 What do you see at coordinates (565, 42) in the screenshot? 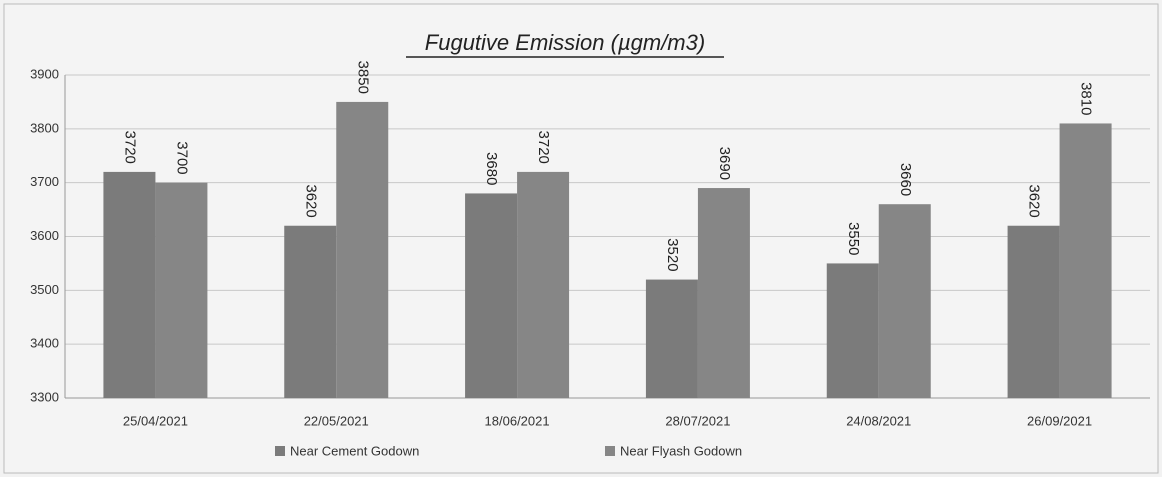
I see `chart-title: Fugutive Emission (µgm/m3)` at bounding box center [565, 42].